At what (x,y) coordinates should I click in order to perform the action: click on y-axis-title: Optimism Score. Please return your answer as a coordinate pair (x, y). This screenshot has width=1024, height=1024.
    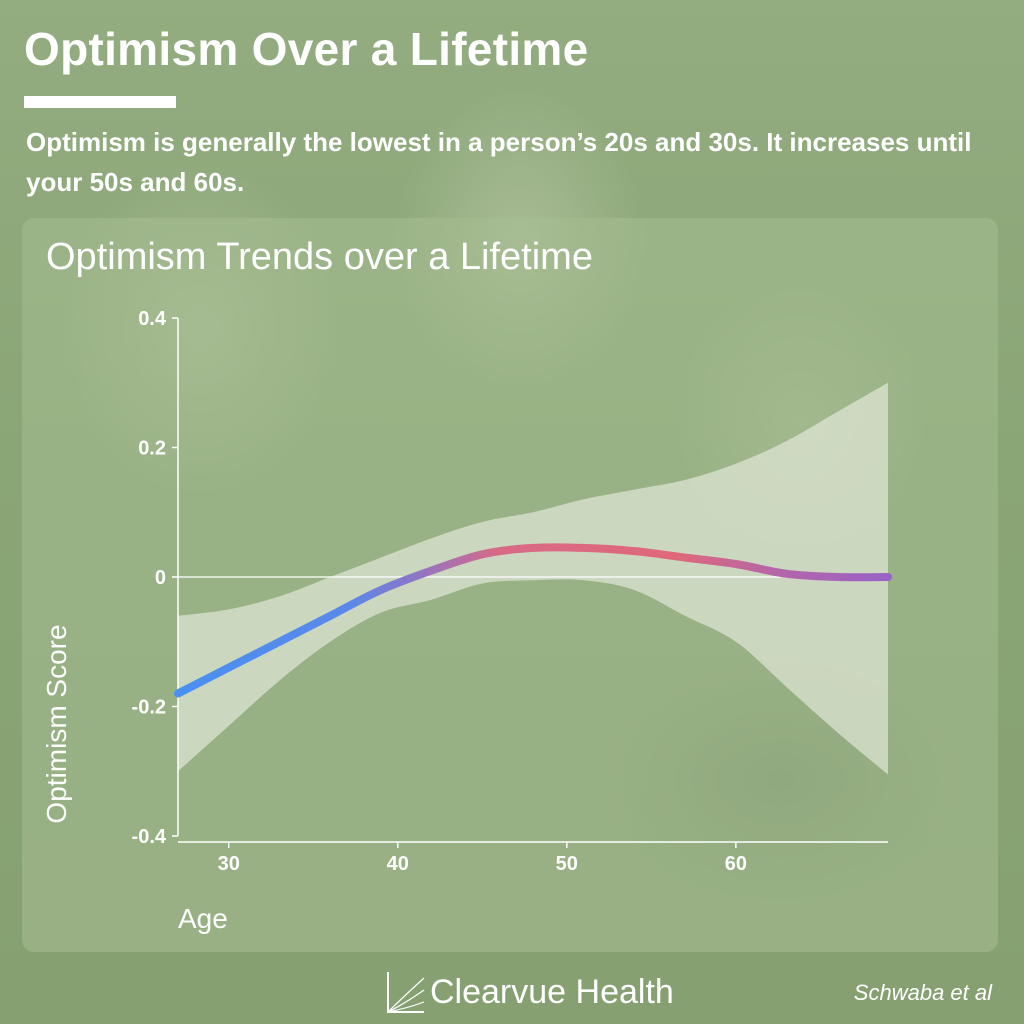
    Looking at the image, I should click on (56, 723).